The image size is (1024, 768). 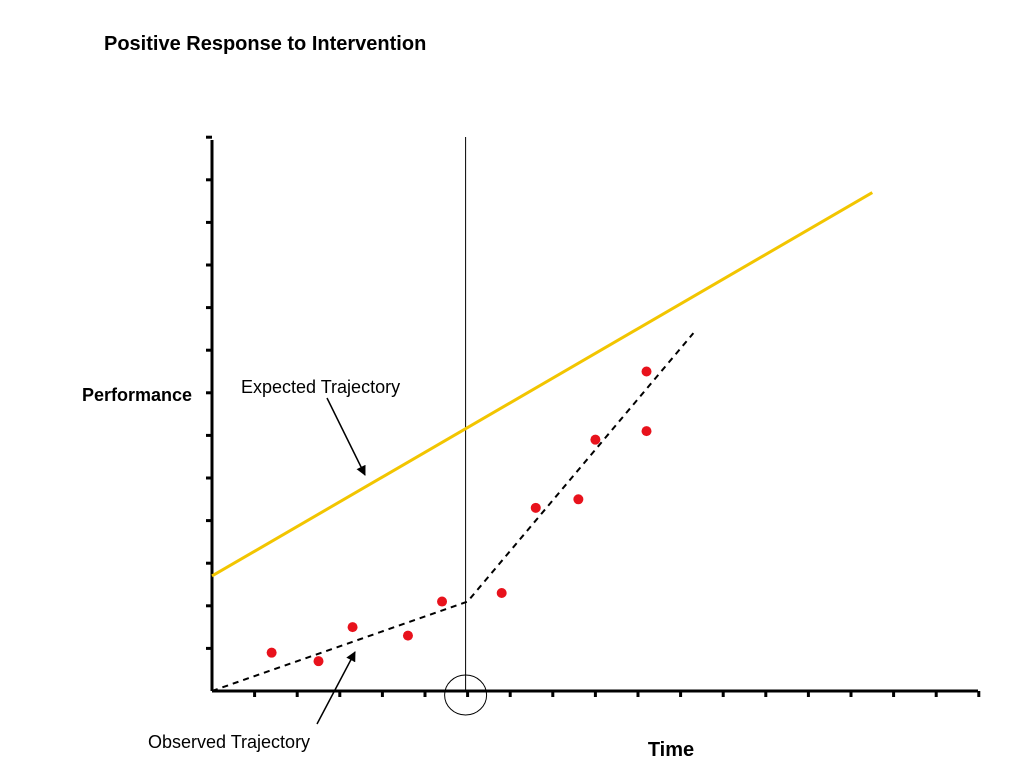 I want to click on expected-trajectory-label: Expected Trajectory, so click(x=320, y=387).